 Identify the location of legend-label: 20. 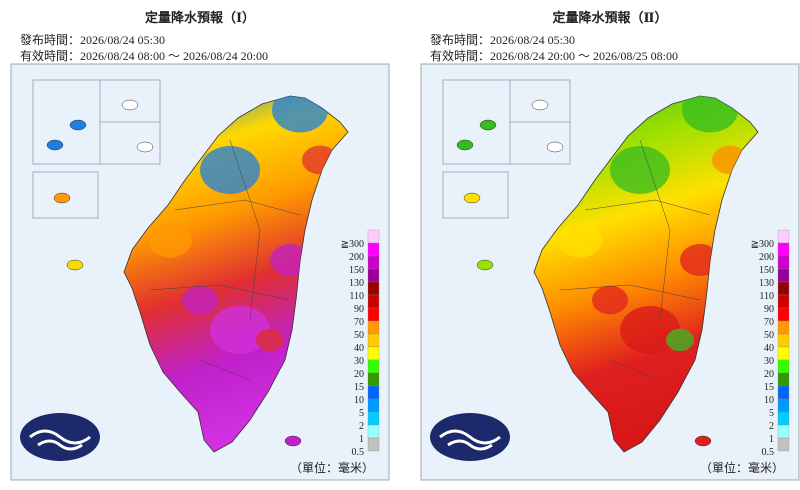
(769, 374).